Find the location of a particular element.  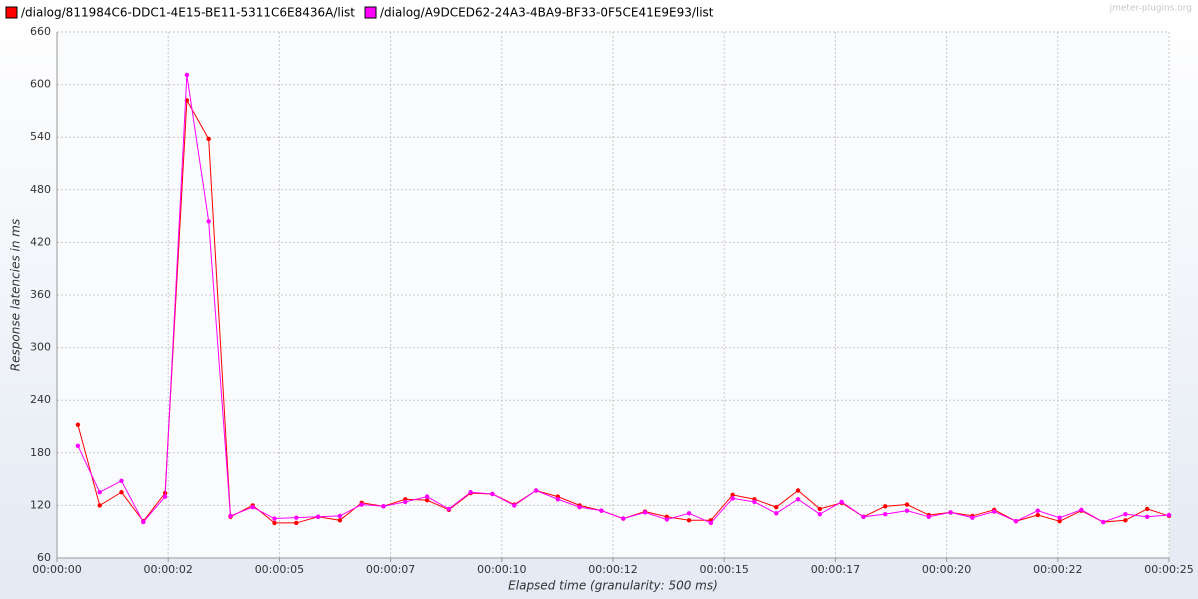

y-tick-label: 60 is located at coordinates (44, 557).